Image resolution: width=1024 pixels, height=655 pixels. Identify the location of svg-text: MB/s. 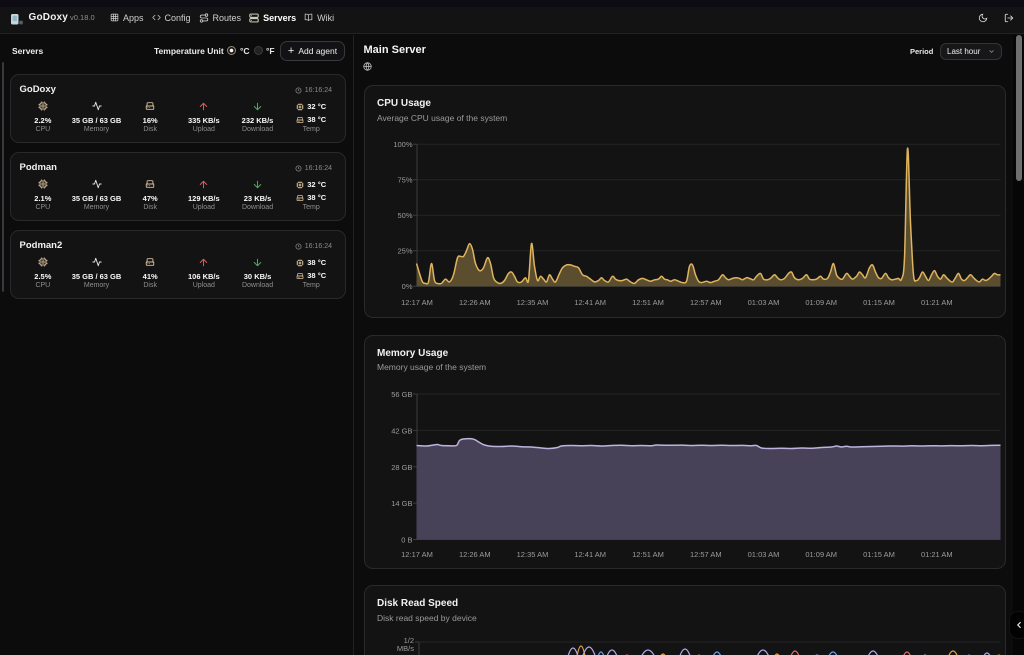
(404, 648).